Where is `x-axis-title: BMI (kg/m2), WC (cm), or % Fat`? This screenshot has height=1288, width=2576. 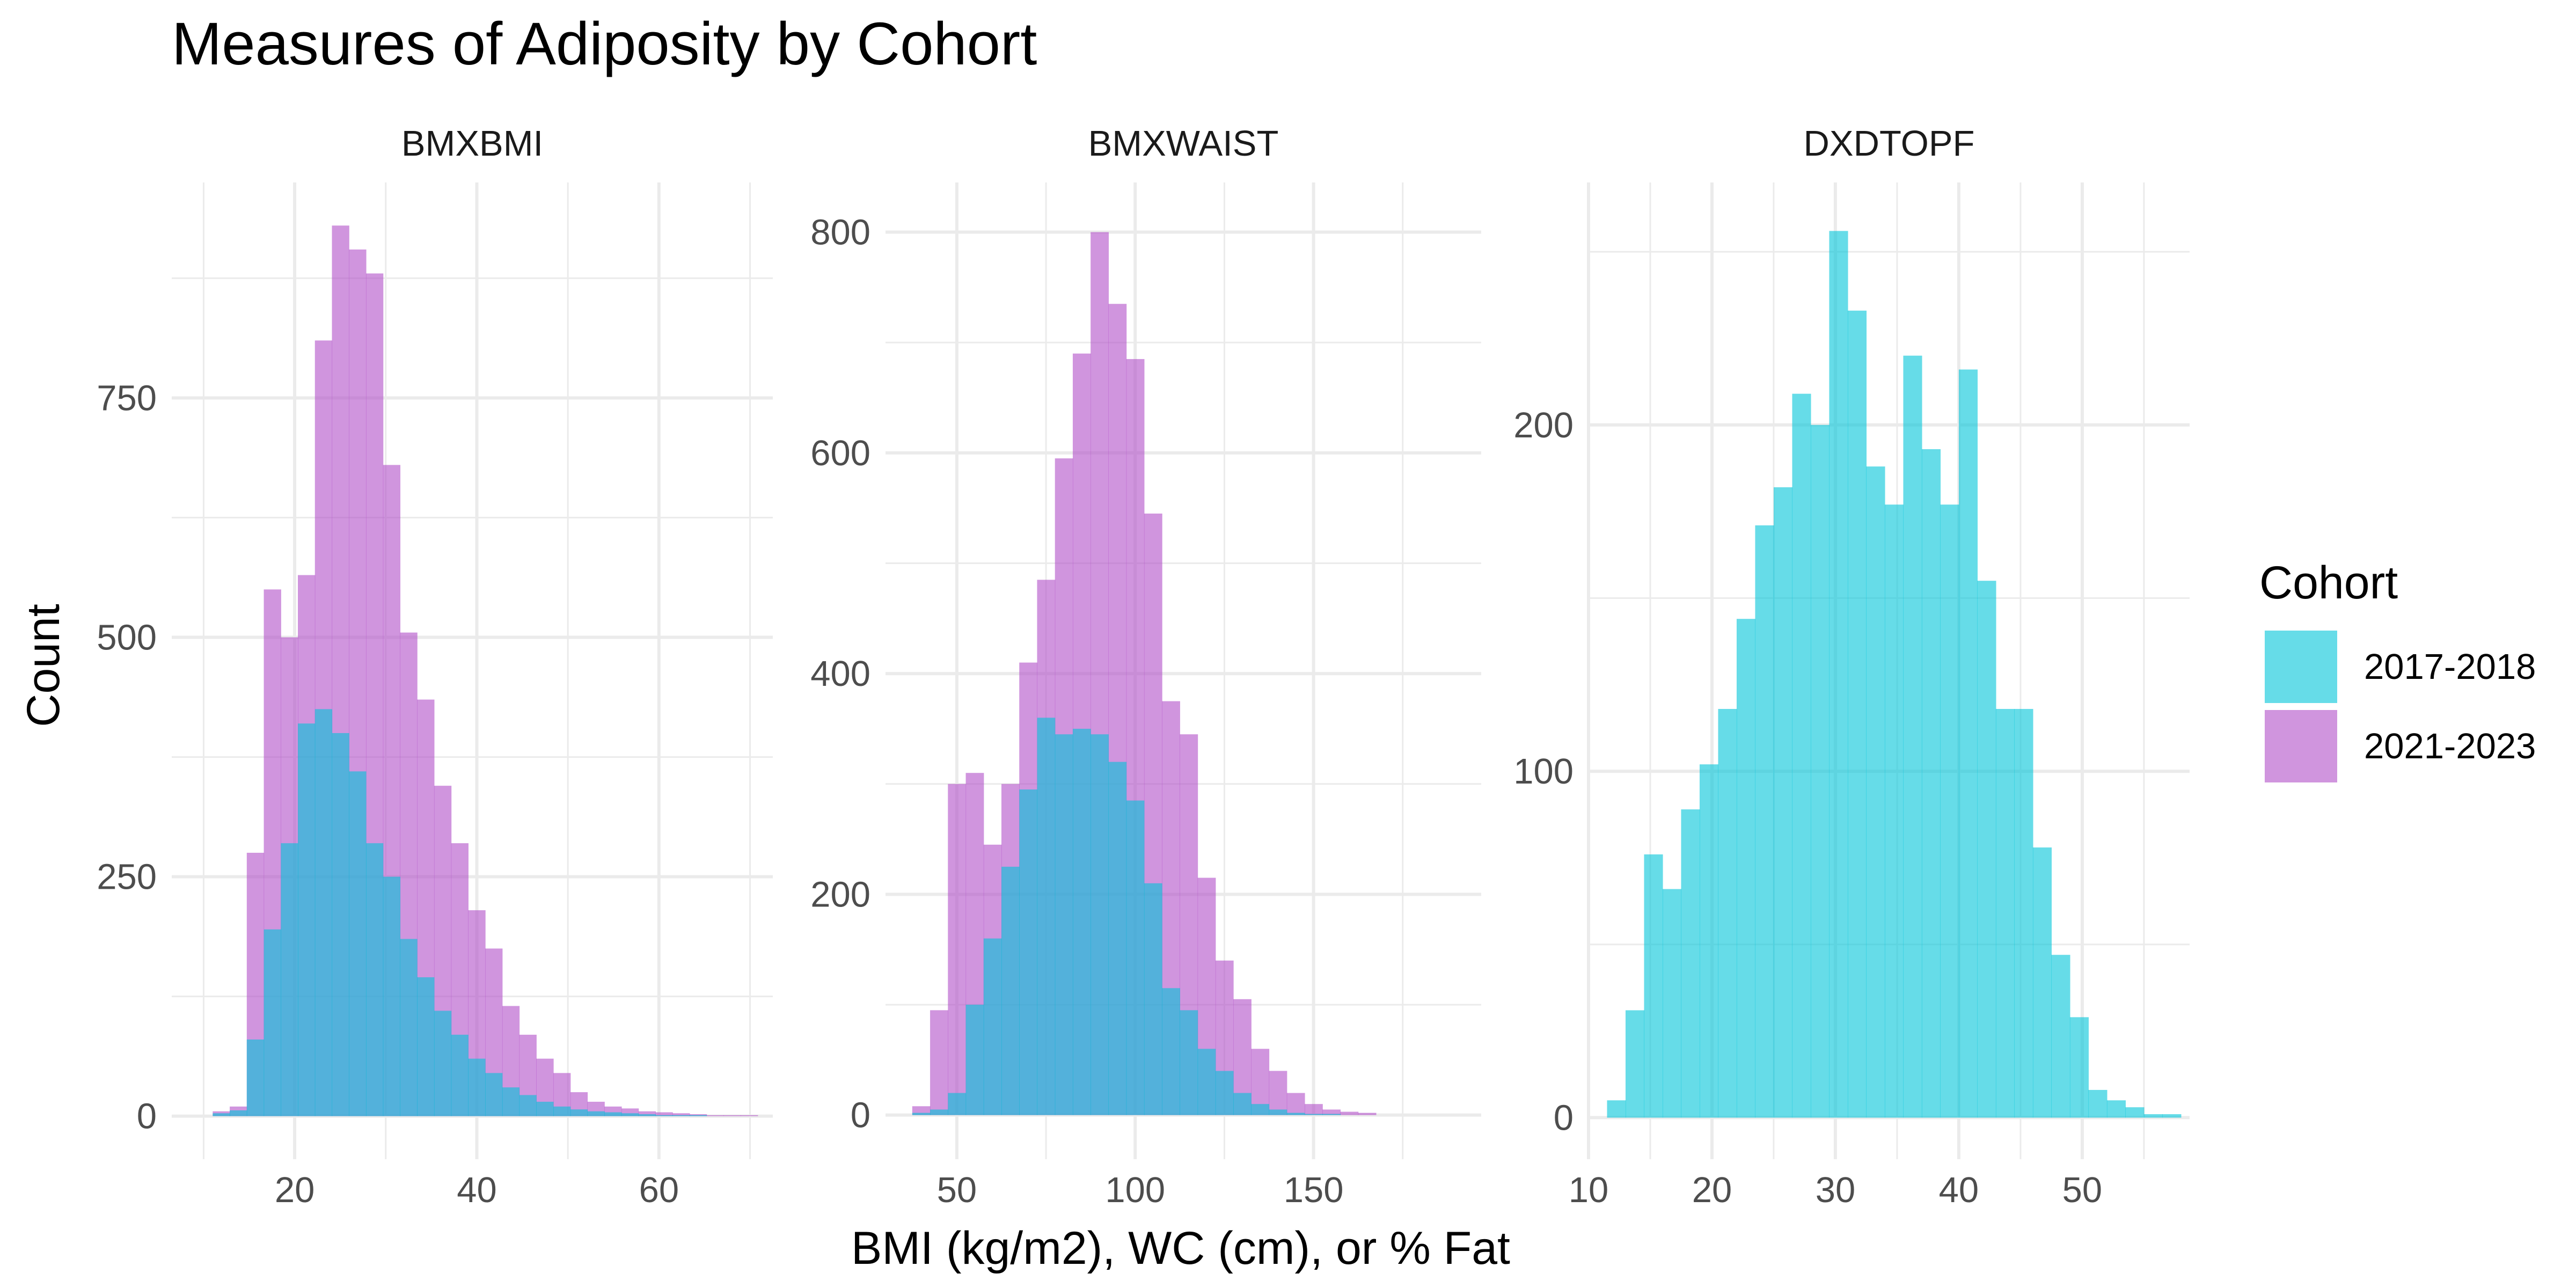
x-axis-title: BMI (kg/m2), WC (cm), or % Fat is located at coordinates (1180, 1248).